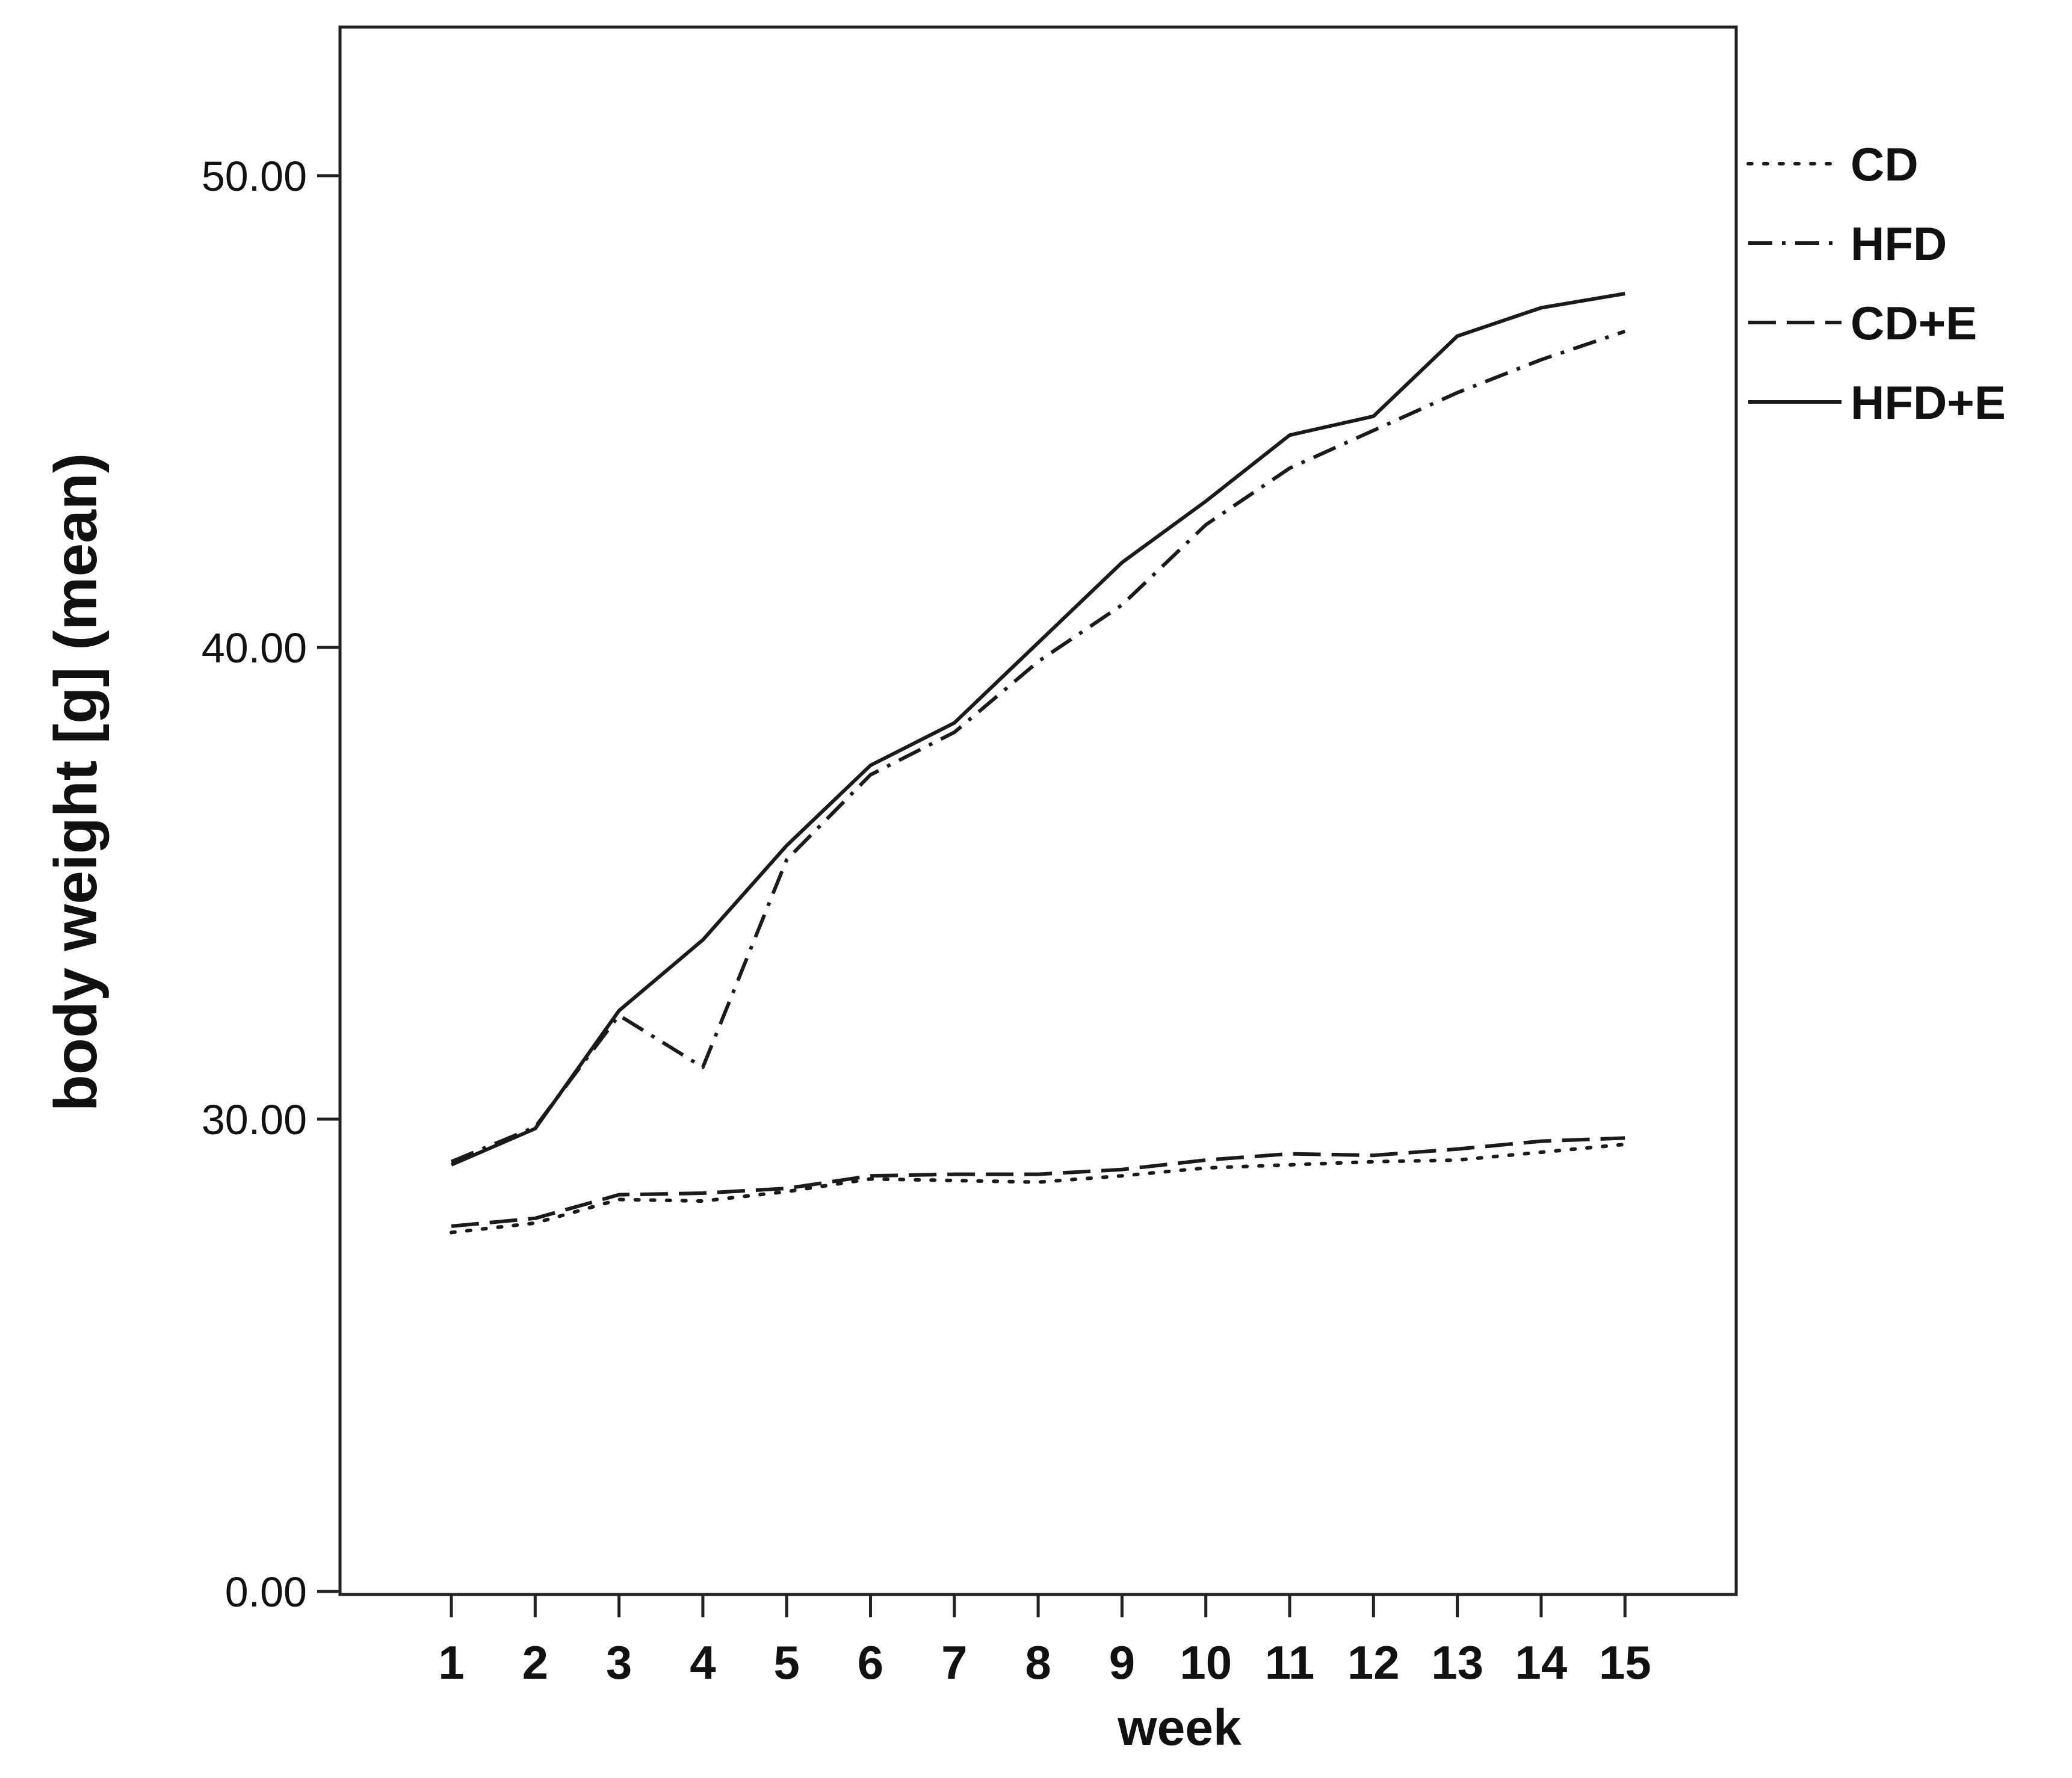  Describe the element at coordinates (1625, 1662) in the screenshot. I see `x-tick-label: 15` at that location.